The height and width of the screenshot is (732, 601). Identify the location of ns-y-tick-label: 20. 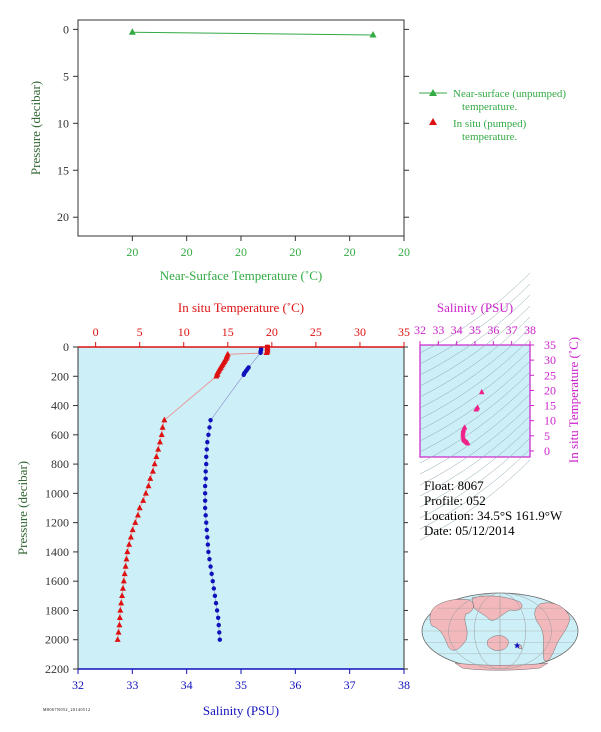
(63, 217).